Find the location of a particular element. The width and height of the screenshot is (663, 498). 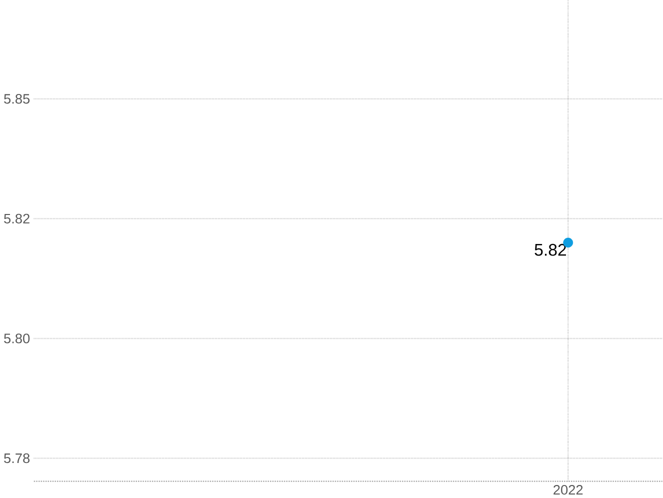

y-tick-label: 5.82 is located at coordinates (17, 219).